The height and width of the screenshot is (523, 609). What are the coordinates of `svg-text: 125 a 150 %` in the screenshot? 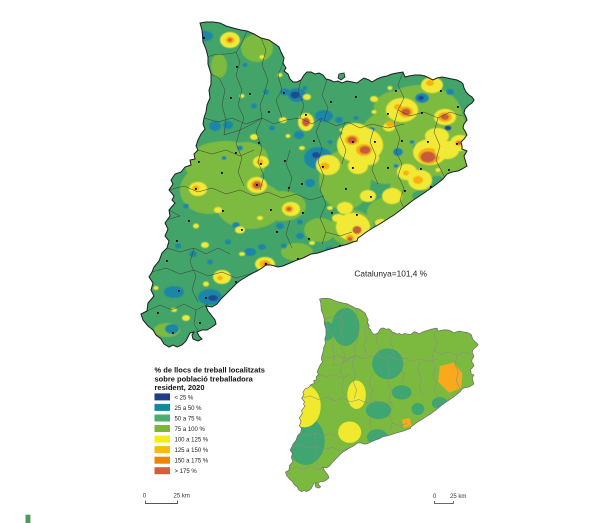 It's located at (192, 451).